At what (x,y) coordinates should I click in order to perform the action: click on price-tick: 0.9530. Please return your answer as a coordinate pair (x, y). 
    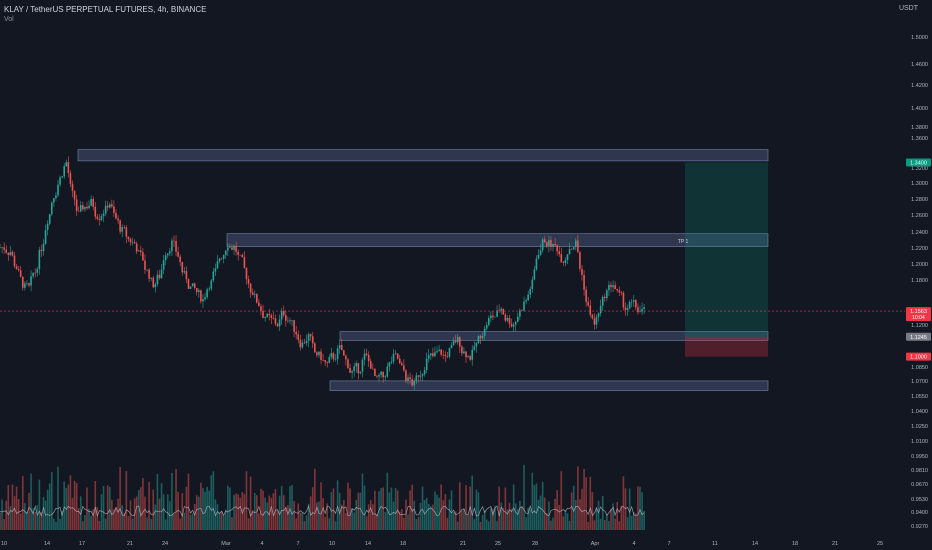
    Looking at the image, I should click on (919, 500).